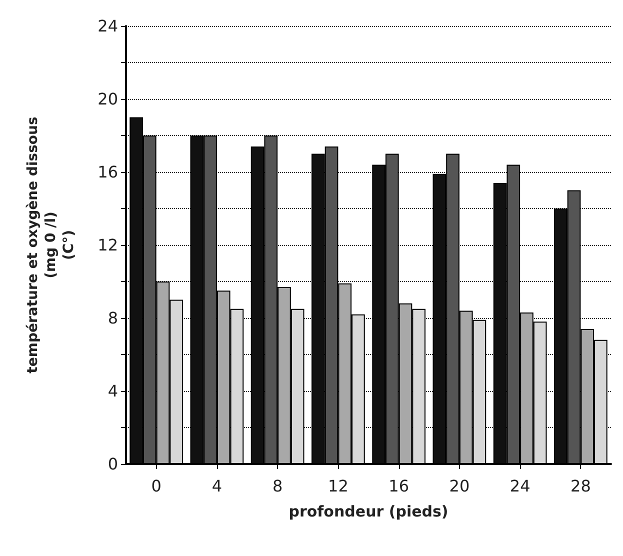 This screenshot has height=556, width=623. Describe the element at coordinates (459, 486) in the screenshot. I see `x-tick-label: 20` at that location.